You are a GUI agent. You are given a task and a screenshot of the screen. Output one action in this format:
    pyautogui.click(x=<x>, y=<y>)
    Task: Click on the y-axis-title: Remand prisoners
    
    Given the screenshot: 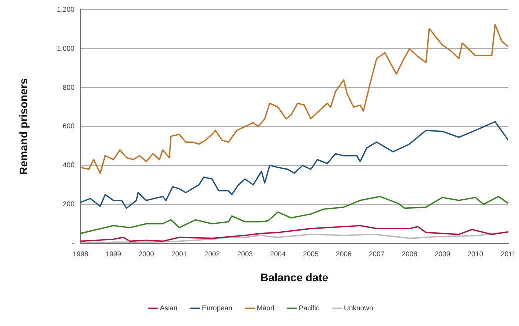 What is the action you would take?
    pyautogui.click(x=24, y=127)
    